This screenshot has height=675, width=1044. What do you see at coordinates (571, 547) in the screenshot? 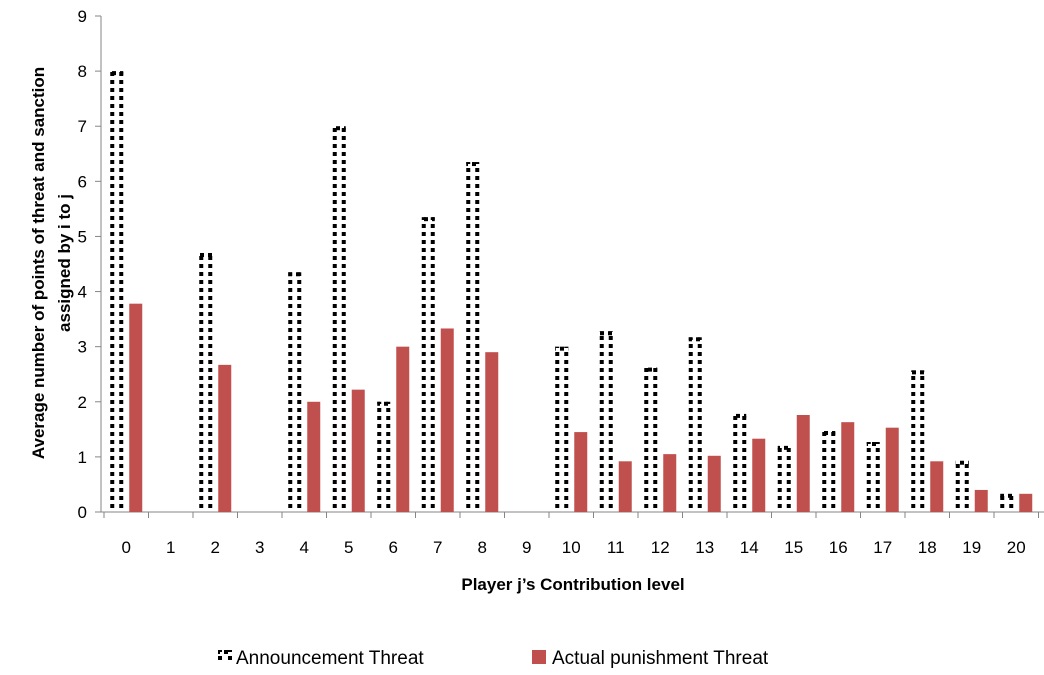
I see `x-tick-label: 10` at bounding box center [571, 547].